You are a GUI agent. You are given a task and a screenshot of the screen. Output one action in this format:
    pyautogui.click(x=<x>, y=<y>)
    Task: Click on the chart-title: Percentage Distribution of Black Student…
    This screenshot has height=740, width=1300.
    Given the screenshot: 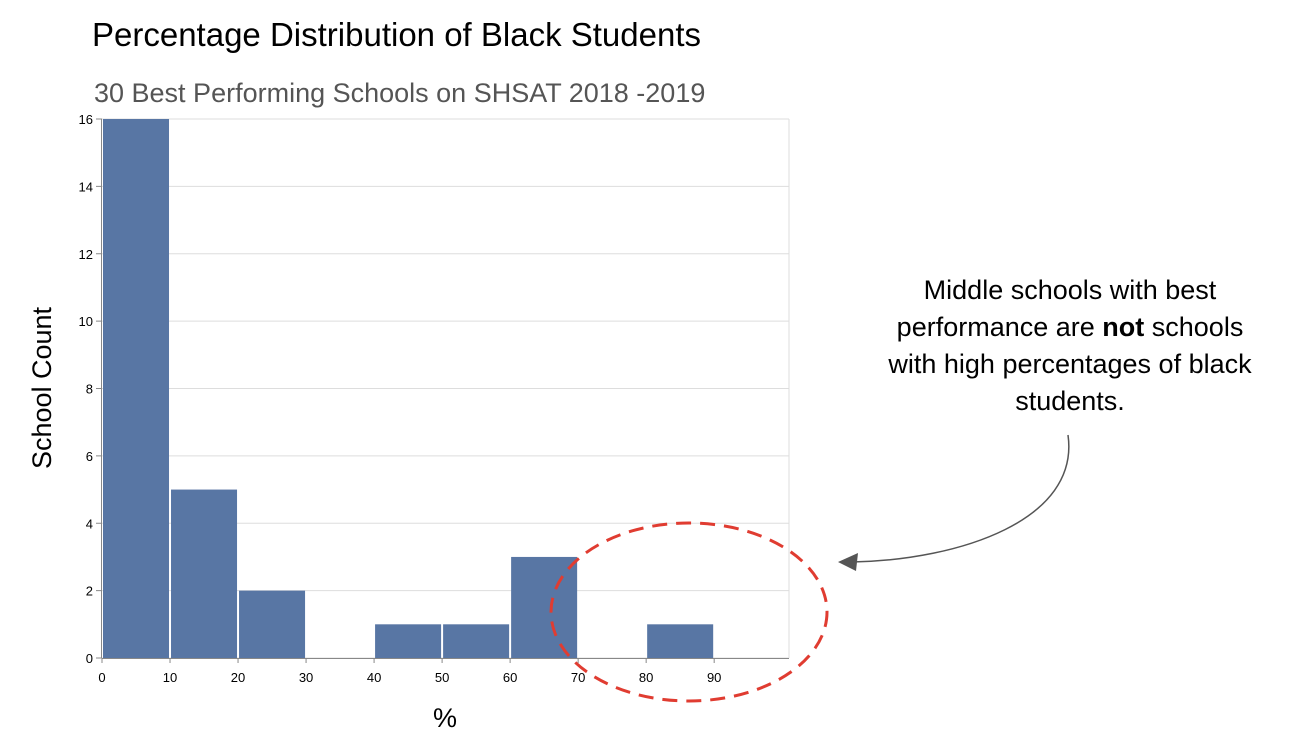 What is the action you would take?
    pyautogui.click(x=397, y=34)
    